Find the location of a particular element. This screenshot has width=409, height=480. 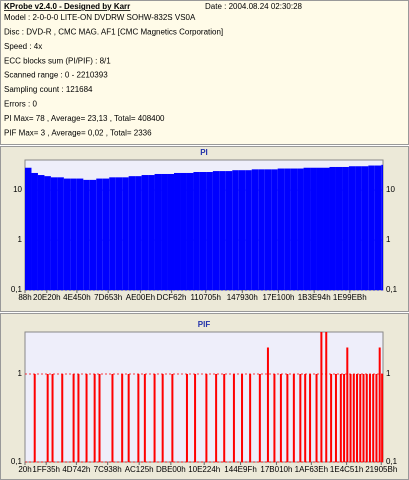

y-tick-label: 10 is located at coordinates (17, 189).